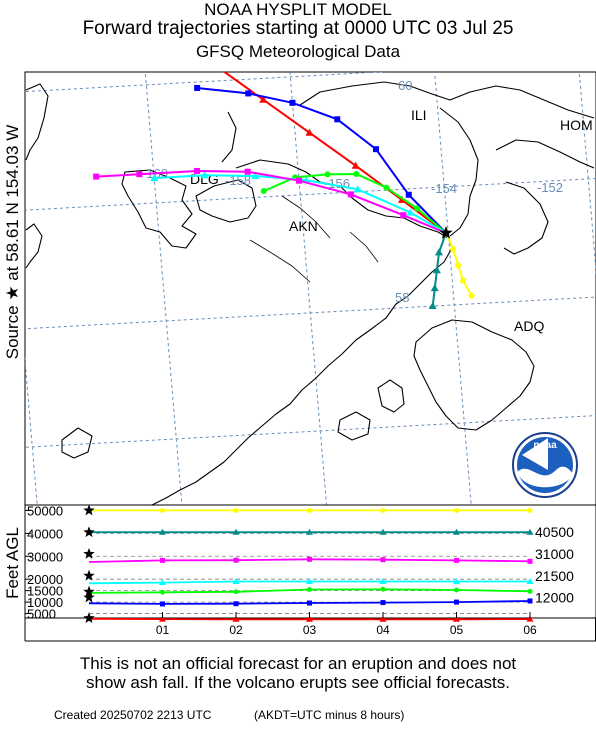  I want to click on data-source: GFSQ Meteorological Data, so click(298, 51).